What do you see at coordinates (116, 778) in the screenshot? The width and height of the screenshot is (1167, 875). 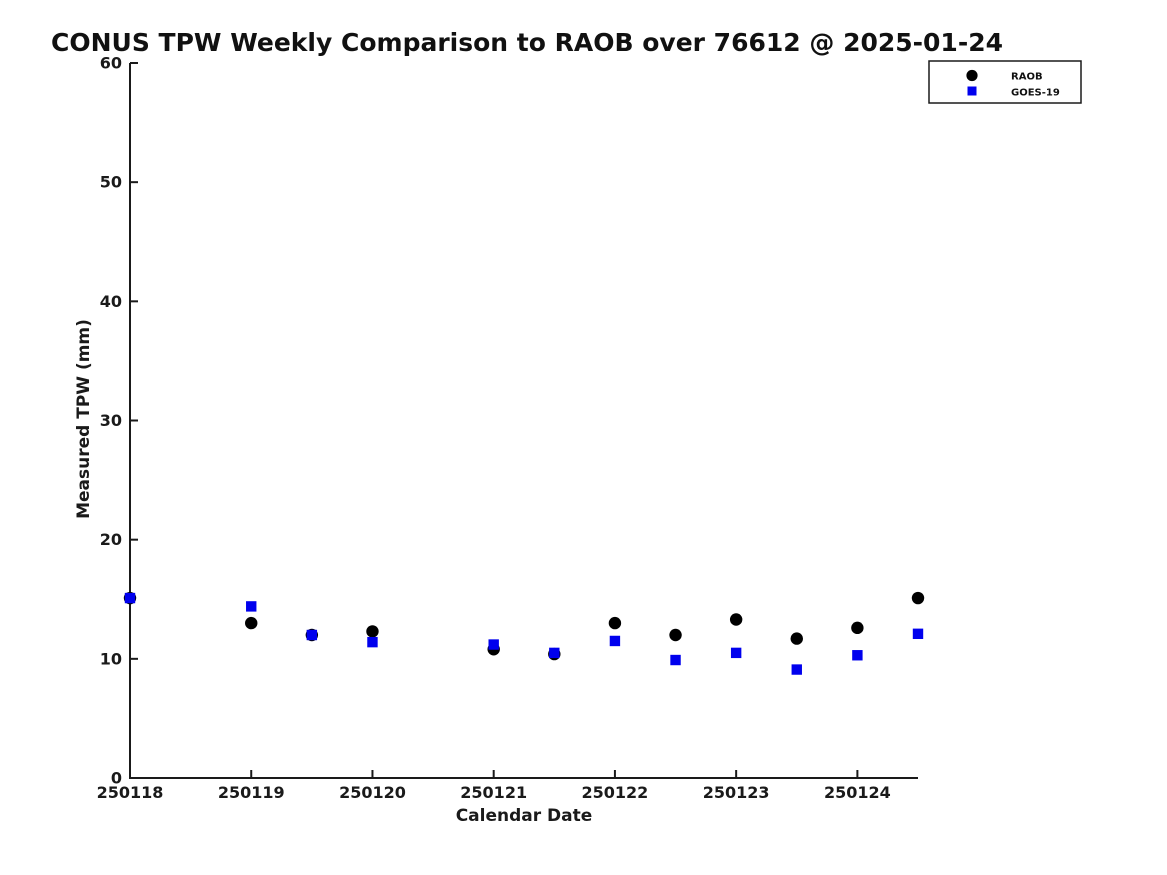 I see `y-tick-label: 0` at bounding box center [116, 778].